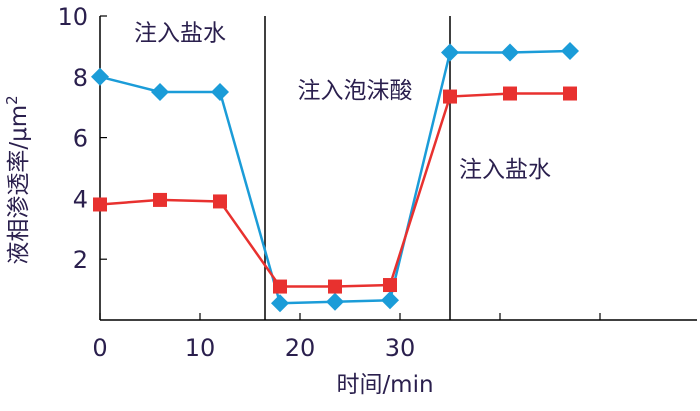  Describe the element at coordinates (99, 348) in the screenshot. I see `x-tick-label: 0` at that location.